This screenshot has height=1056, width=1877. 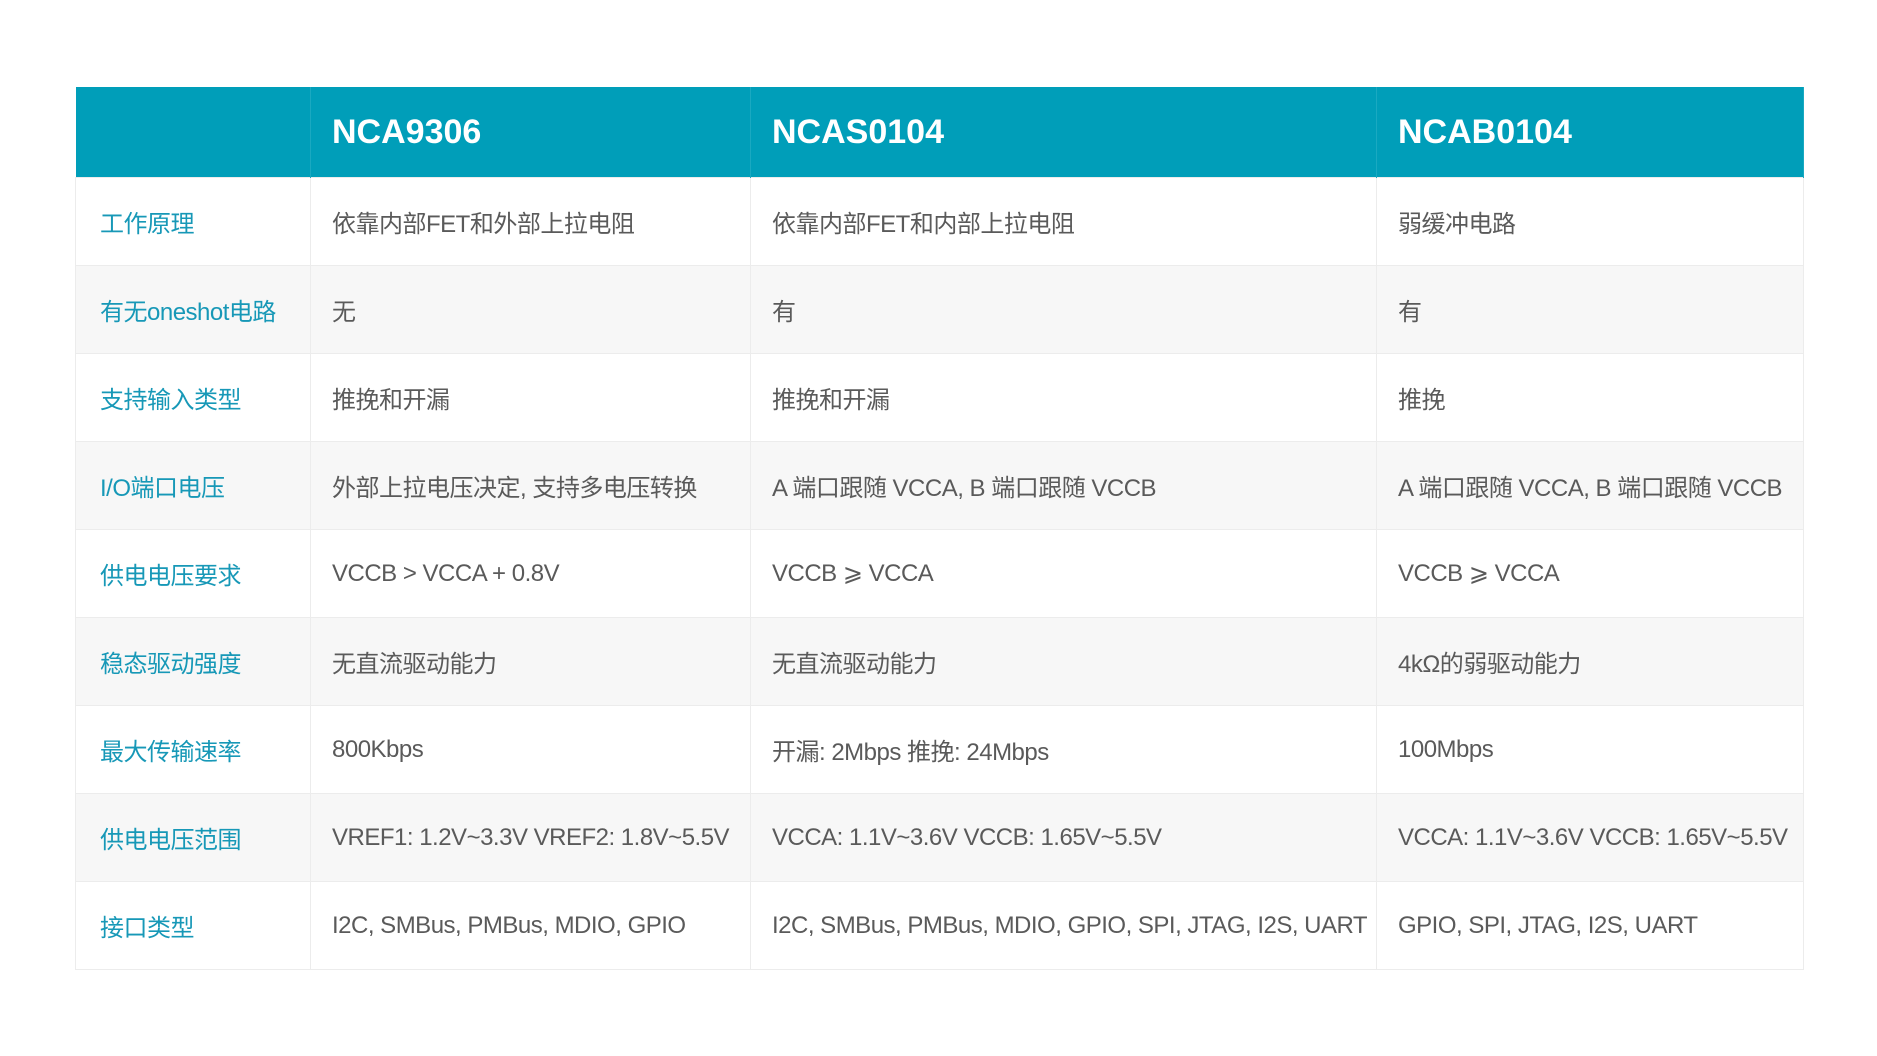 I want to click on table-row: 工作原理 依靠内部FET和外部上拉电阻 依靠内部FET和内部上拉电阻 弱缓冲电路, so click(x=939, y=221).